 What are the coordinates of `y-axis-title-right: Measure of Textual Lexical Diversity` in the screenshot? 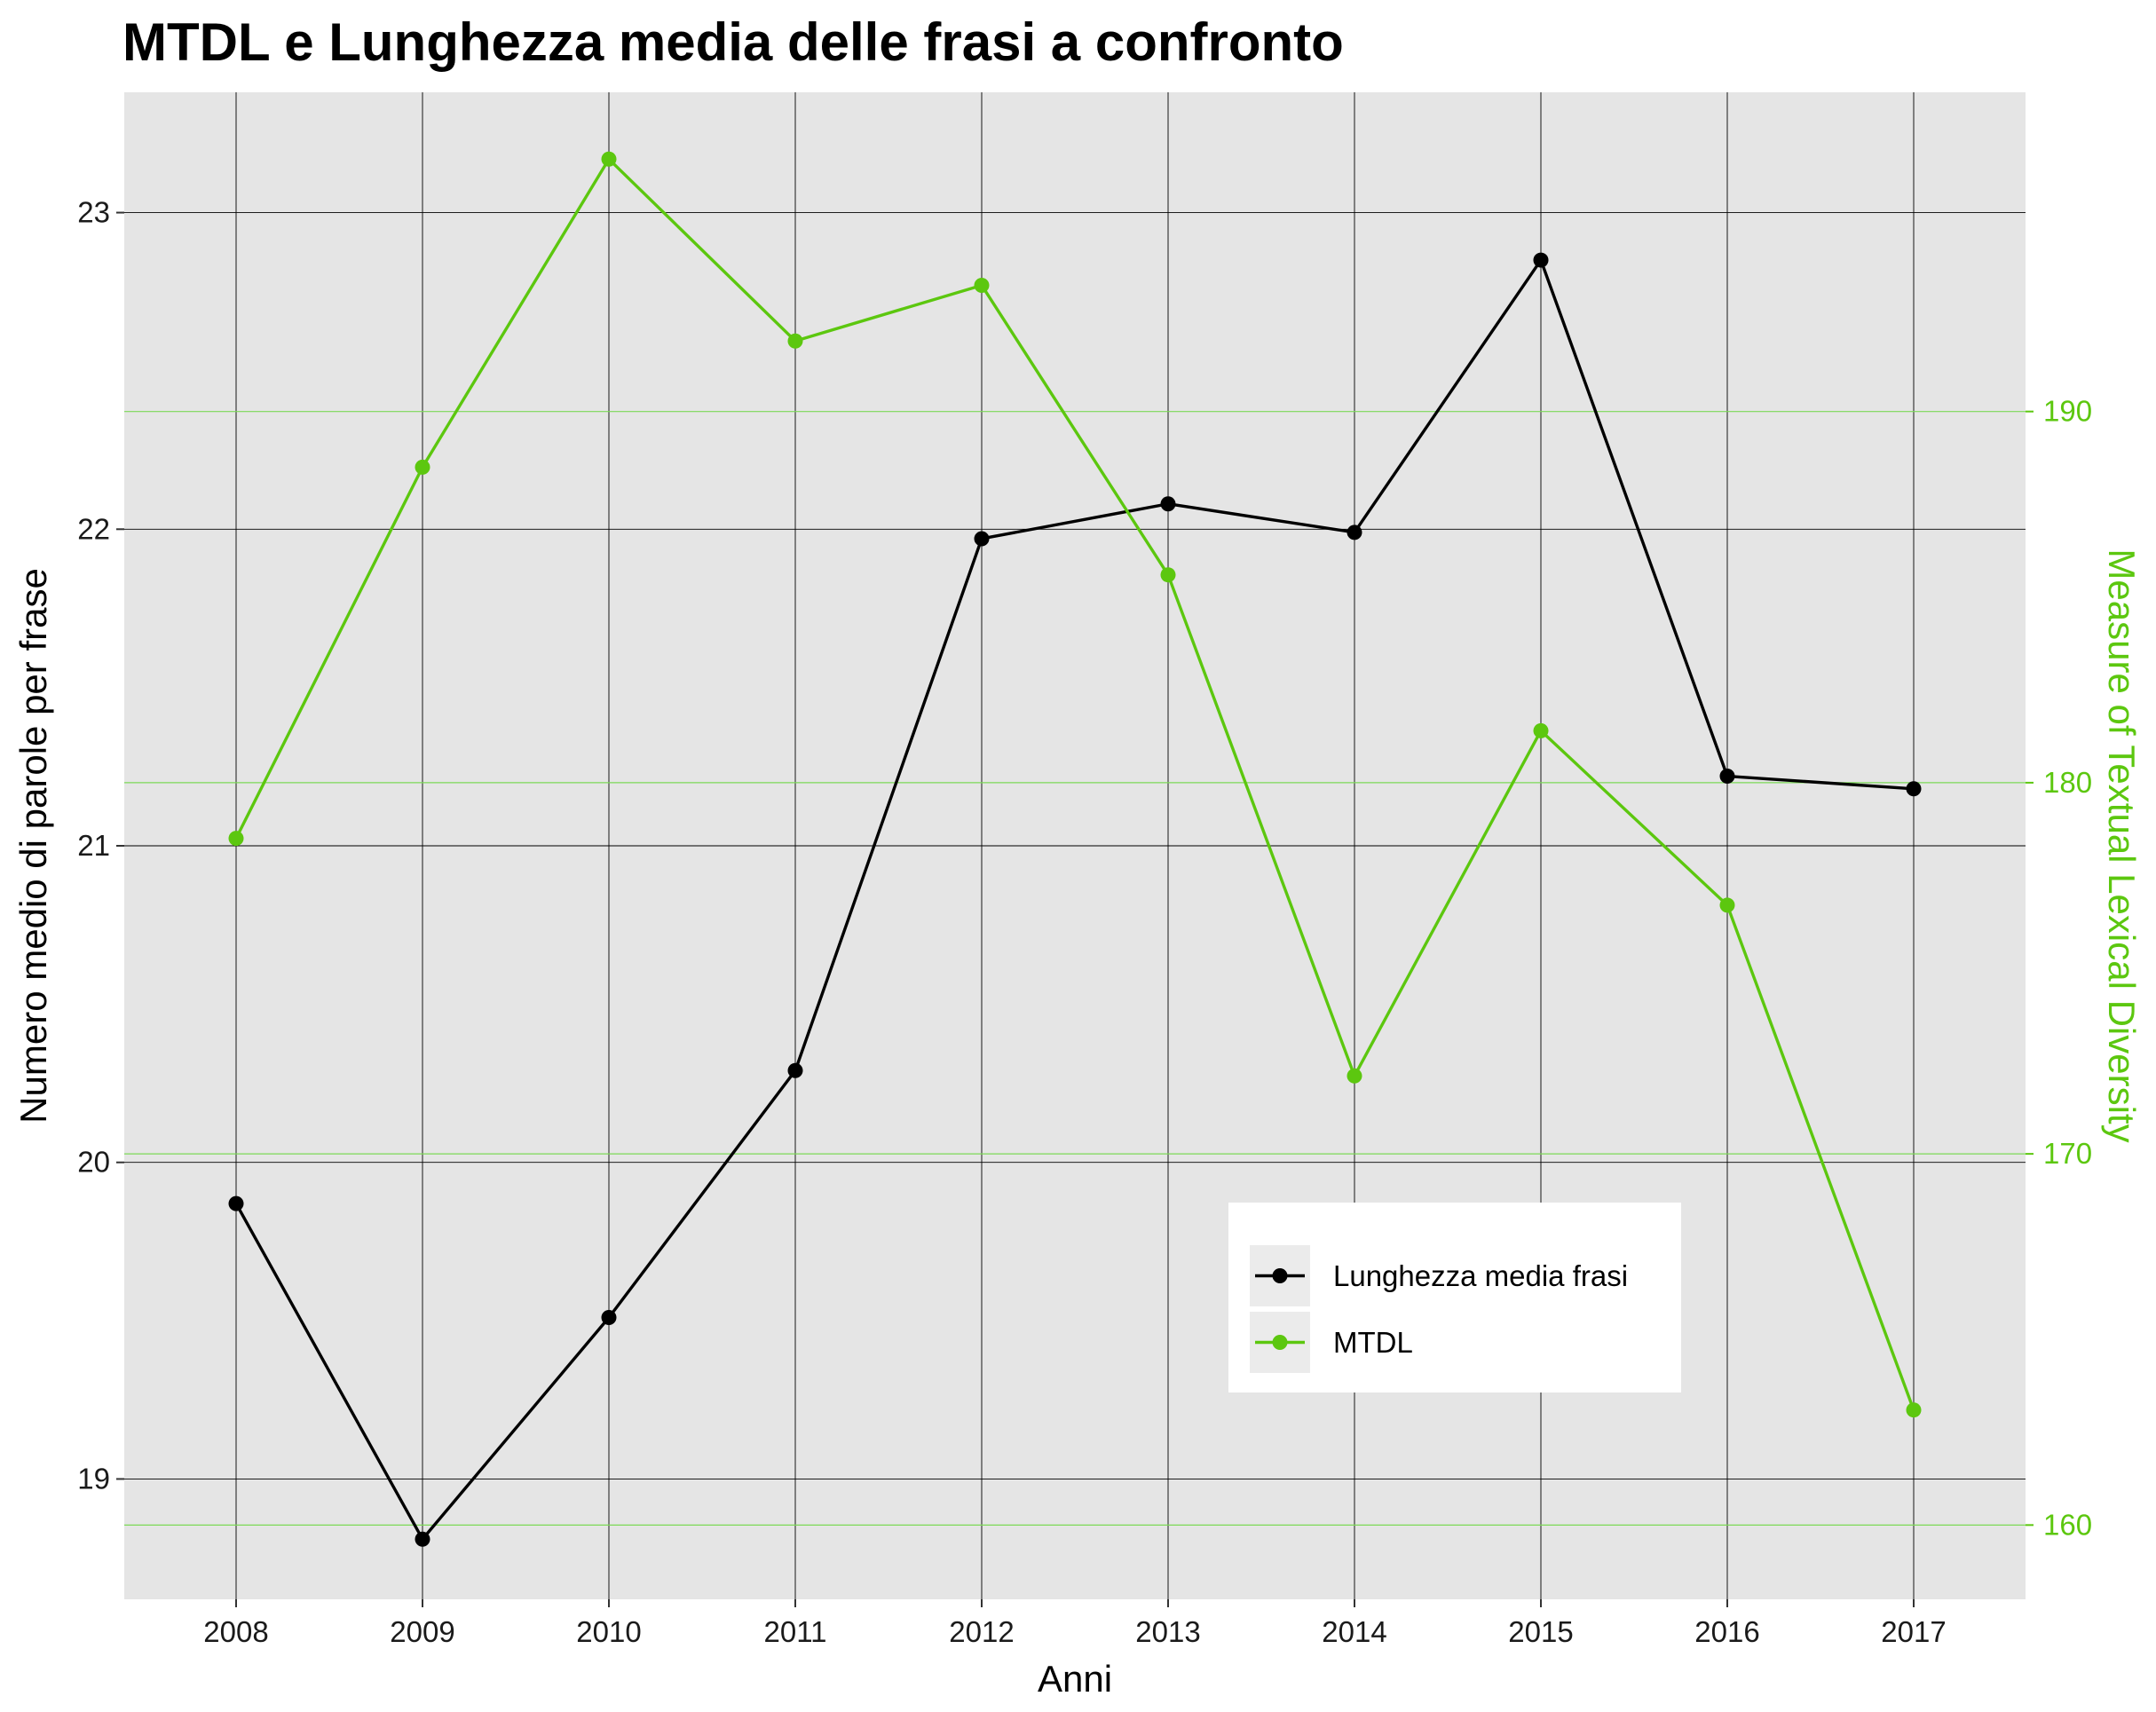 It's located at (2122, 845).